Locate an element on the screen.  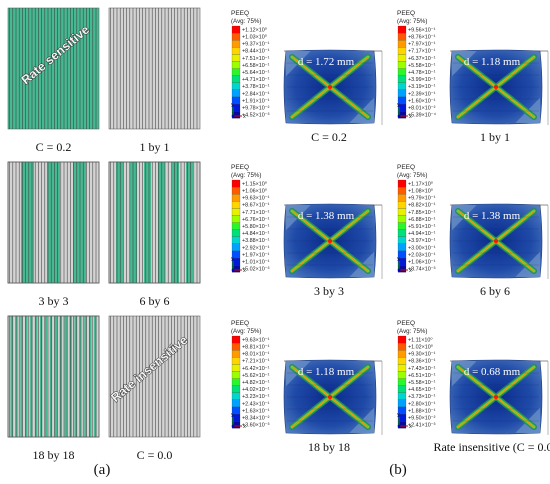
legend-value: +2.43×10⁻¹ is located at coordinates (256, 404).